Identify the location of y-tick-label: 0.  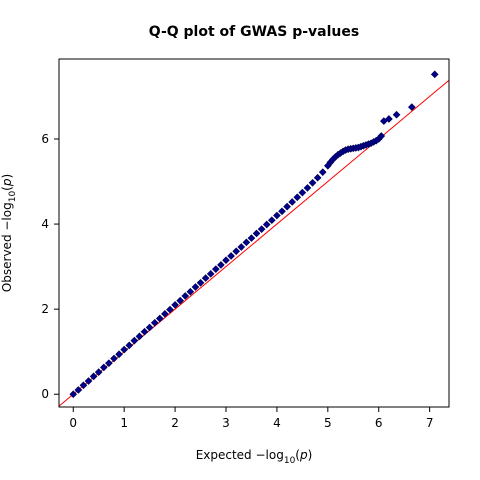
(45, 394).